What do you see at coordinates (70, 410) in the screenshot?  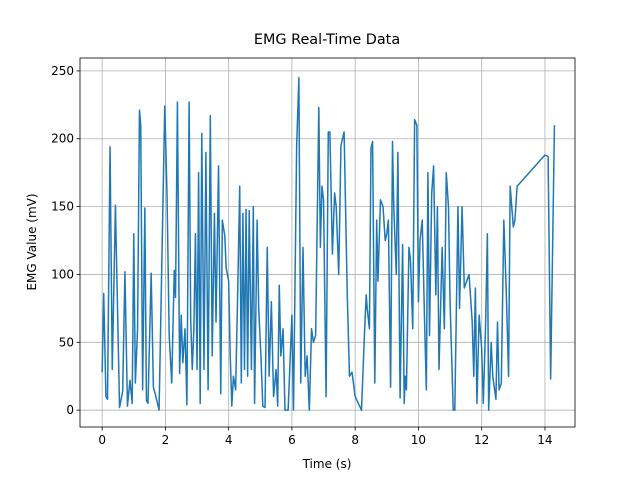 I see `y-tick-label: 0` at bounding box center [70, 410].